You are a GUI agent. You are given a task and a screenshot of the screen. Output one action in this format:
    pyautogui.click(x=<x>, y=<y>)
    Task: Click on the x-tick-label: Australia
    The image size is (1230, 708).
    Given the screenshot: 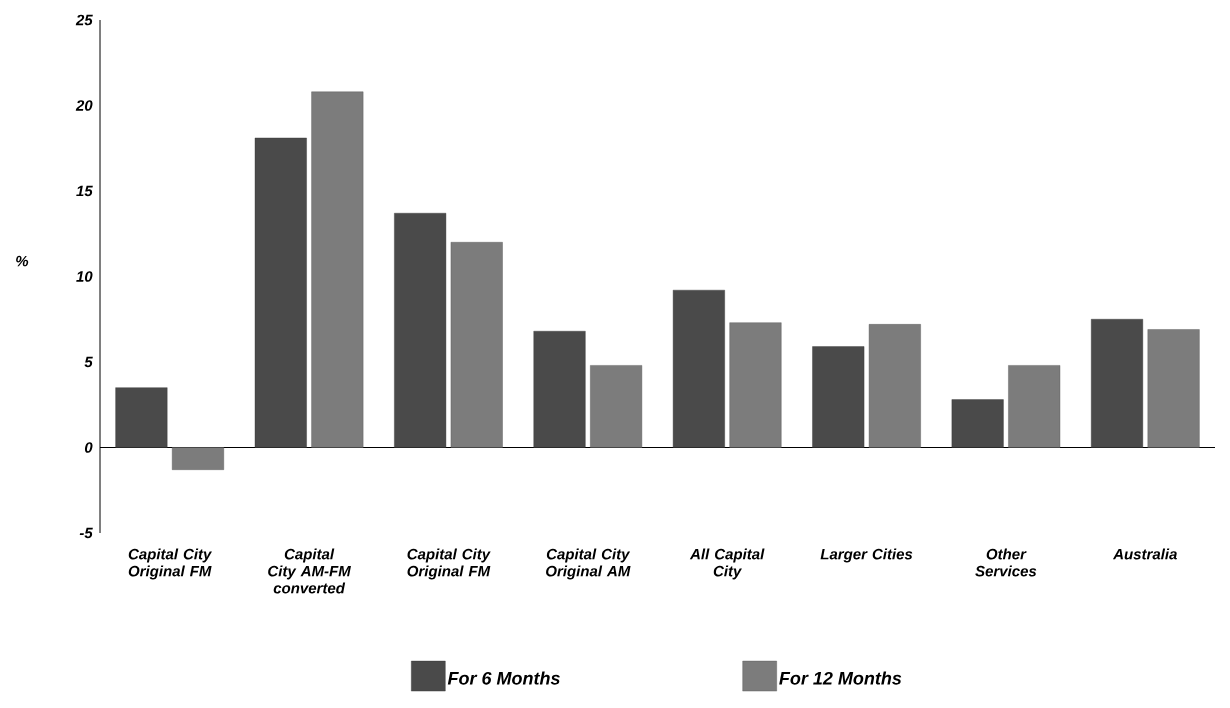 What is the action you would take?
    pyautogui.click(x=1144, y=554)
    